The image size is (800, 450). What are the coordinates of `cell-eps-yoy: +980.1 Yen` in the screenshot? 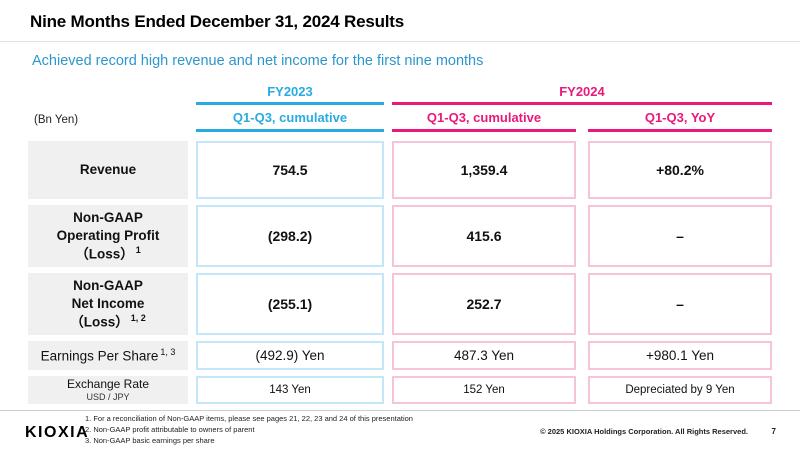 It's located at (680, 355).